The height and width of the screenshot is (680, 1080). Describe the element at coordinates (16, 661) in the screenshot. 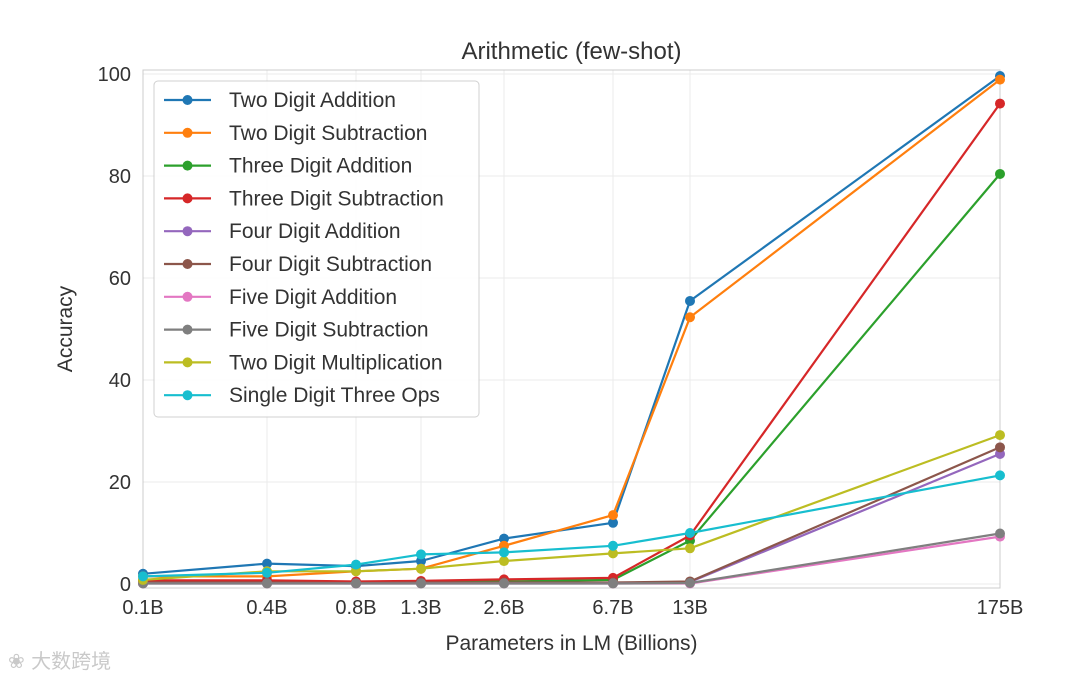

I see `watermark-icon: ❀` at that location.